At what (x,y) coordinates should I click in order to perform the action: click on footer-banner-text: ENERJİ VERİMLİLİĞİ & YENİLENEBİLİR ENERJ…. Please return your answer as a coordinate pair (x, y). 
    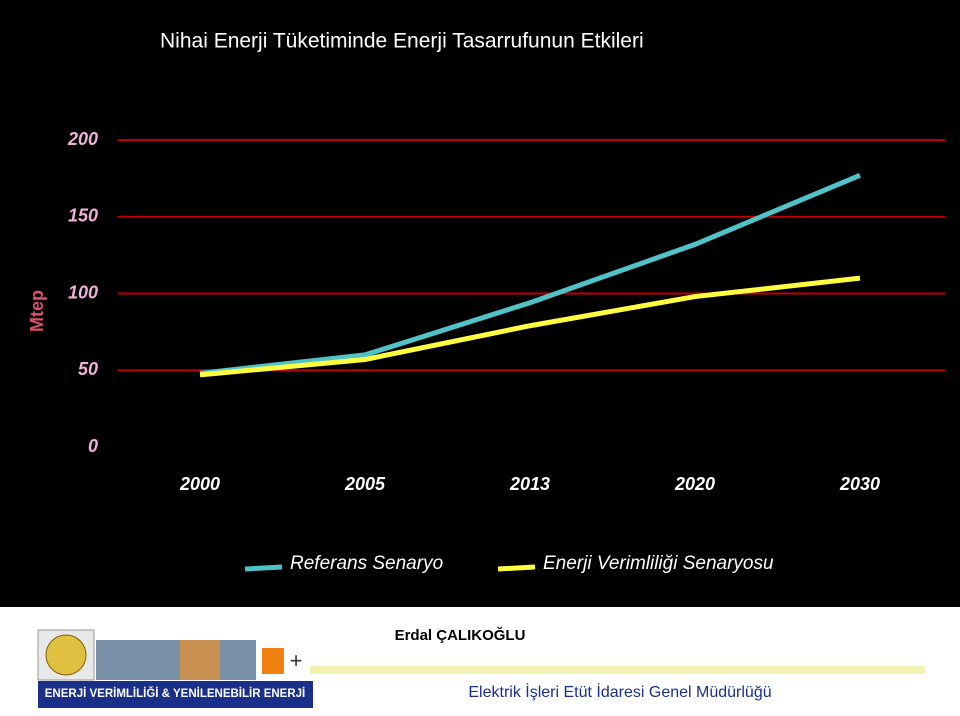
    Looking at the image, I should click on (175, 693).